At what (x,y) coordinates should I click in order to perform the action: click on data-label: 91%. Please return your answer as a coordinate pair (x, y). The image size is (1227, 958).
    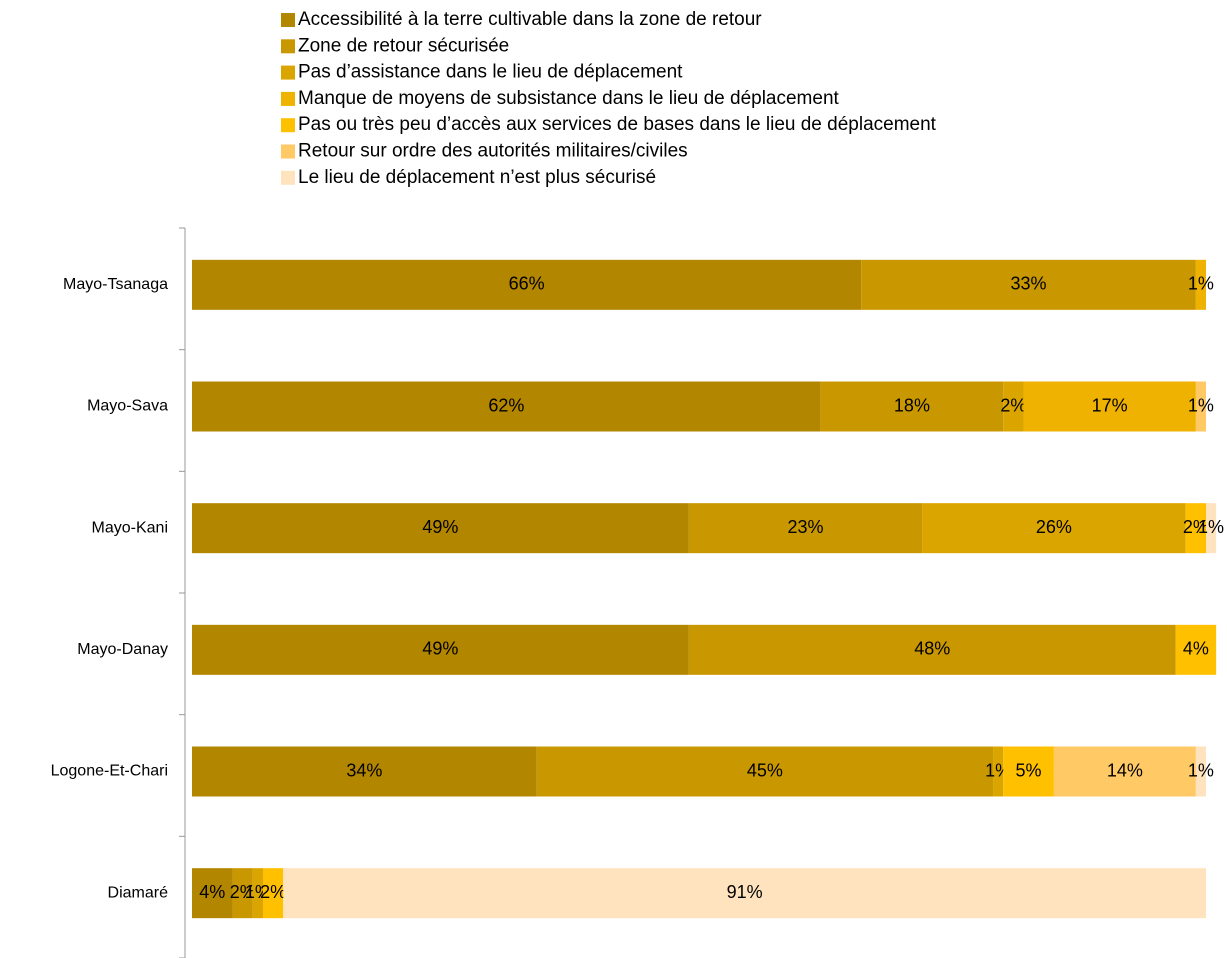
    Looking at the image, I should click on (745, 892).